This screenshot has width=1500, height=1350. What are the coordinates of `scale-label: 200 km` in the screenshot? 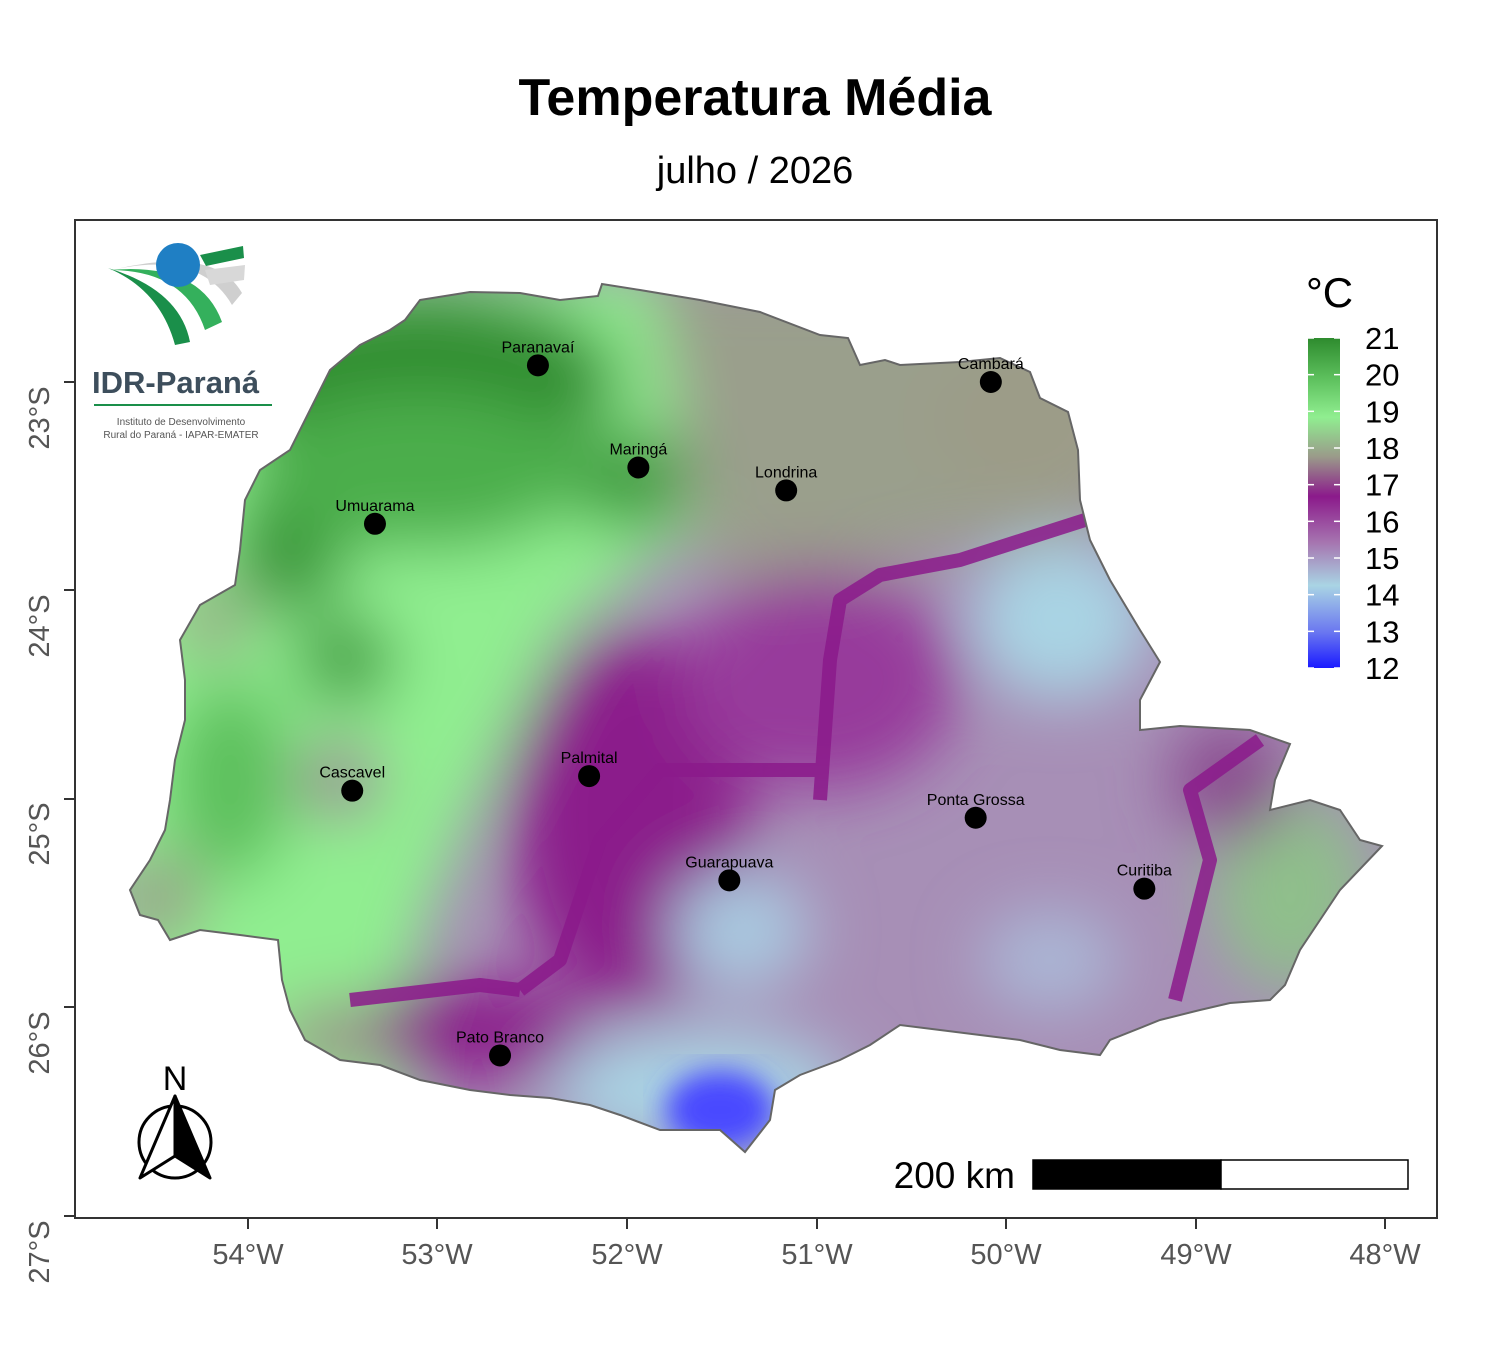 It's located at (954, 1175).